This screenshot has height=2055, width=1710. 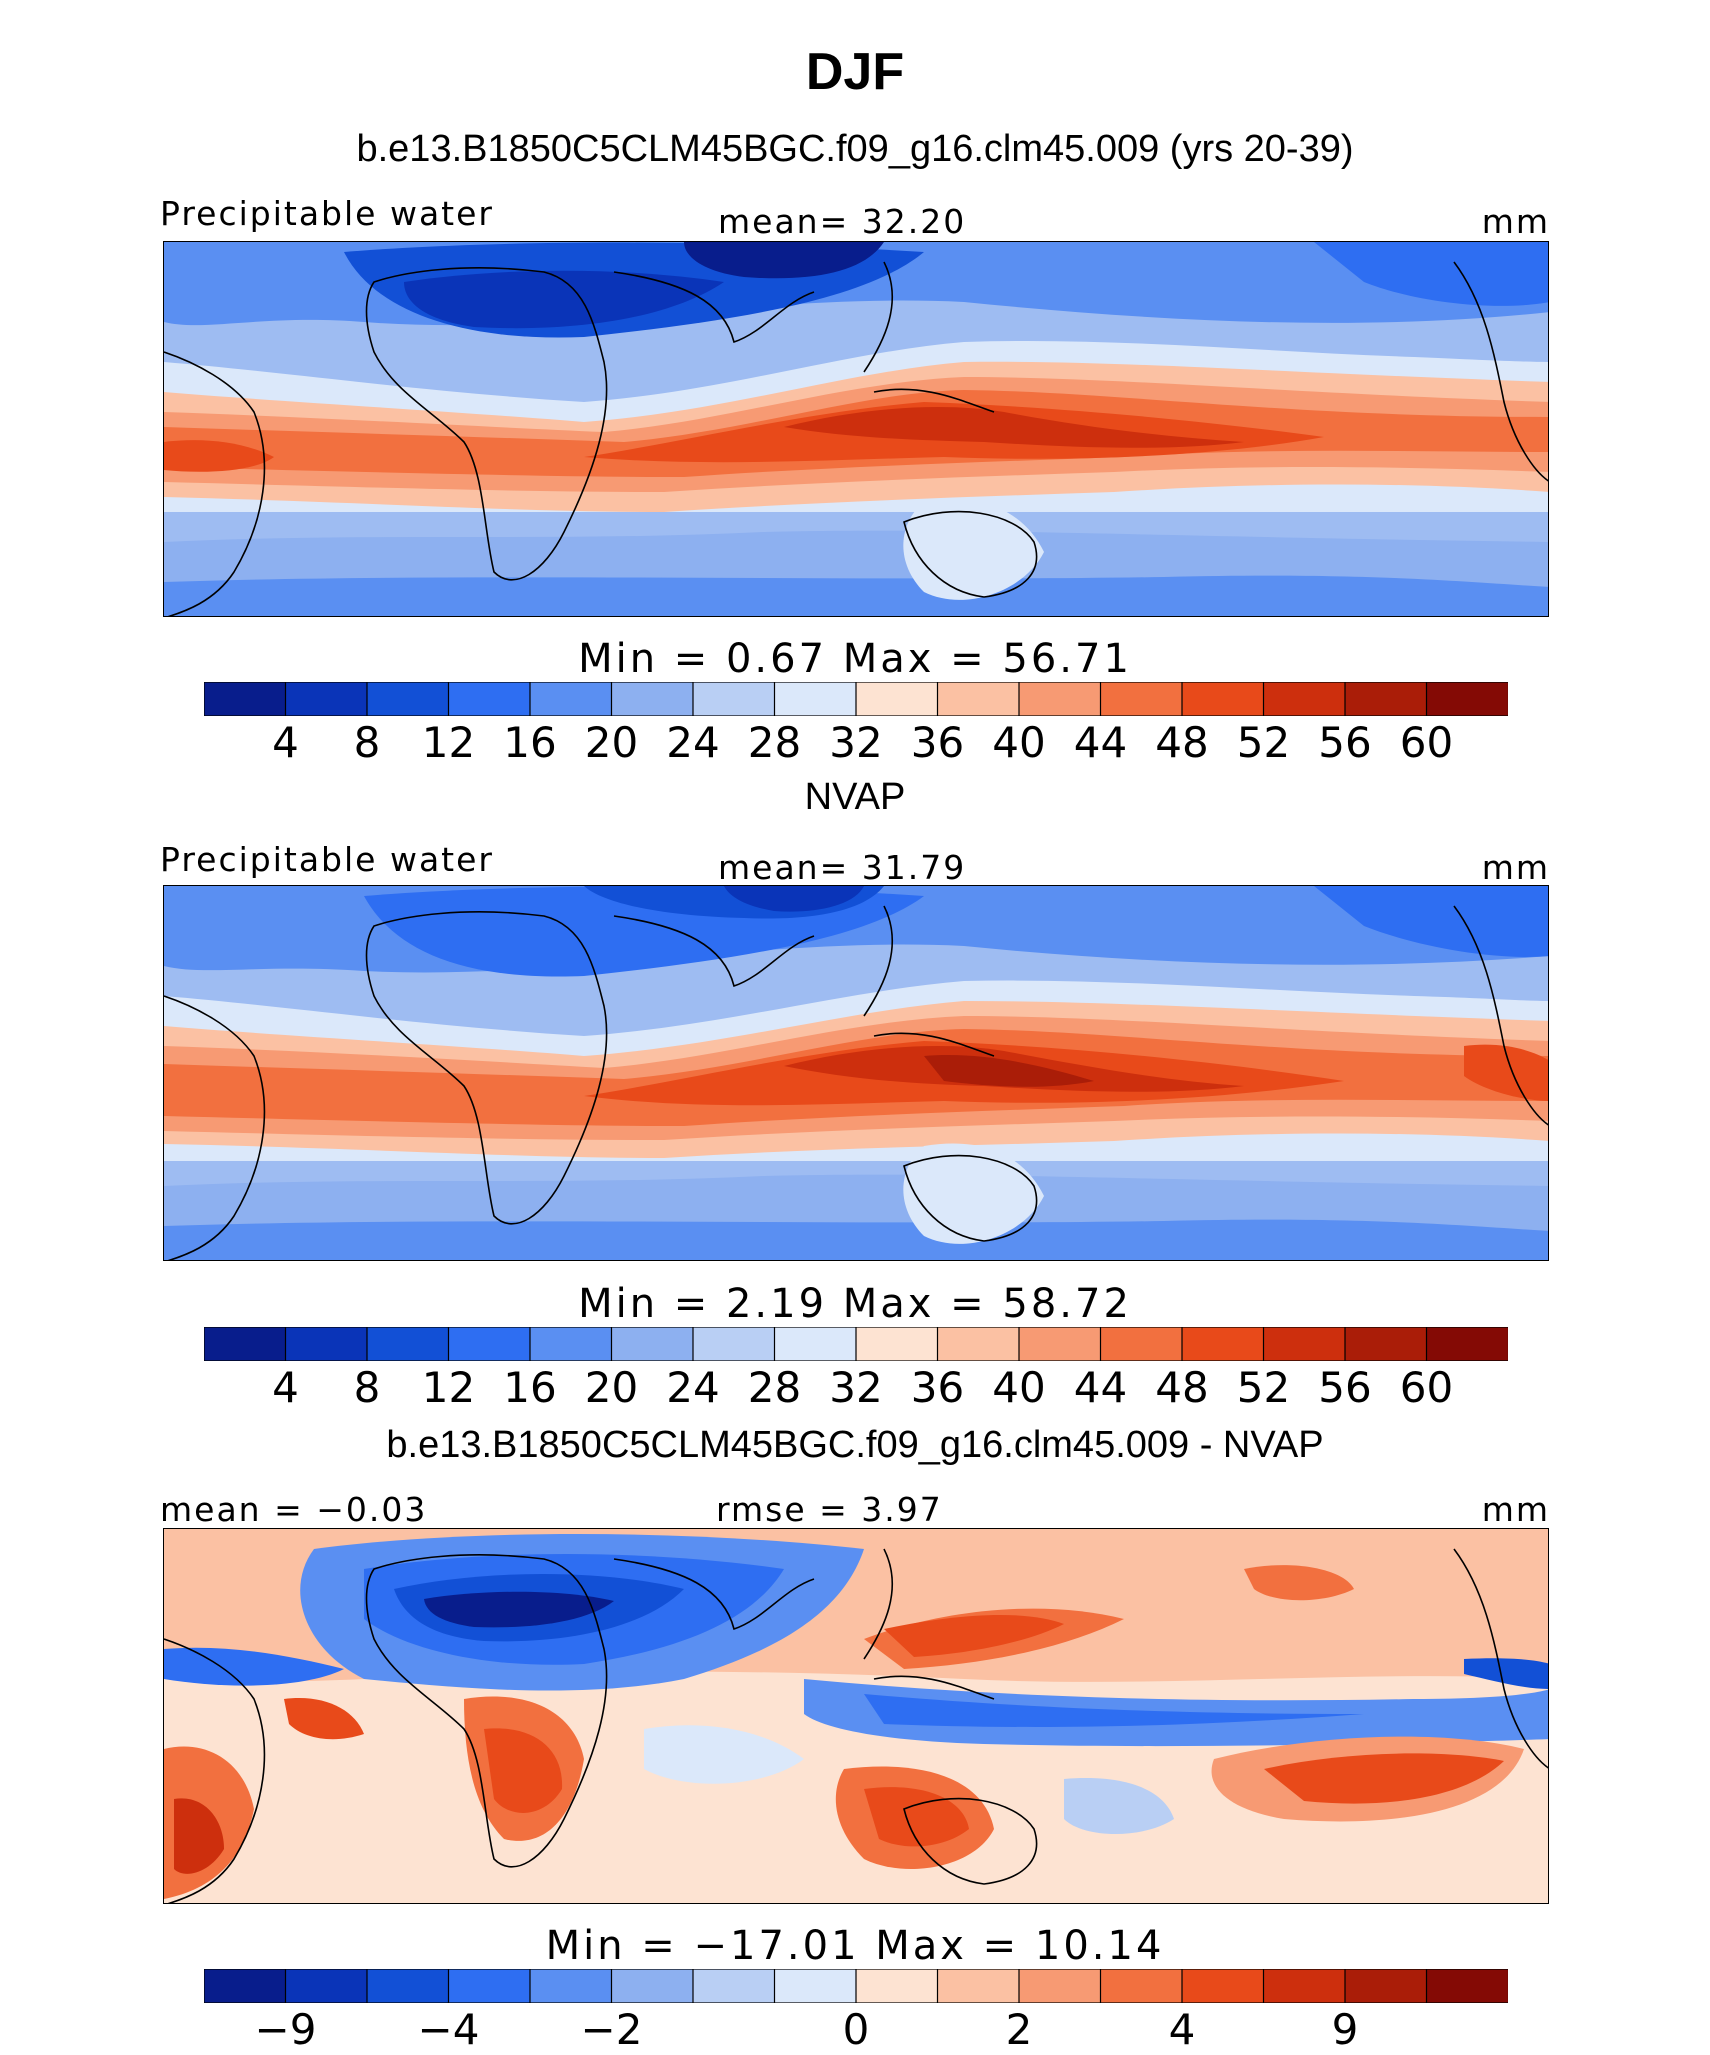 I want to click on panel3-map-field, so click(x=856, y=1716).